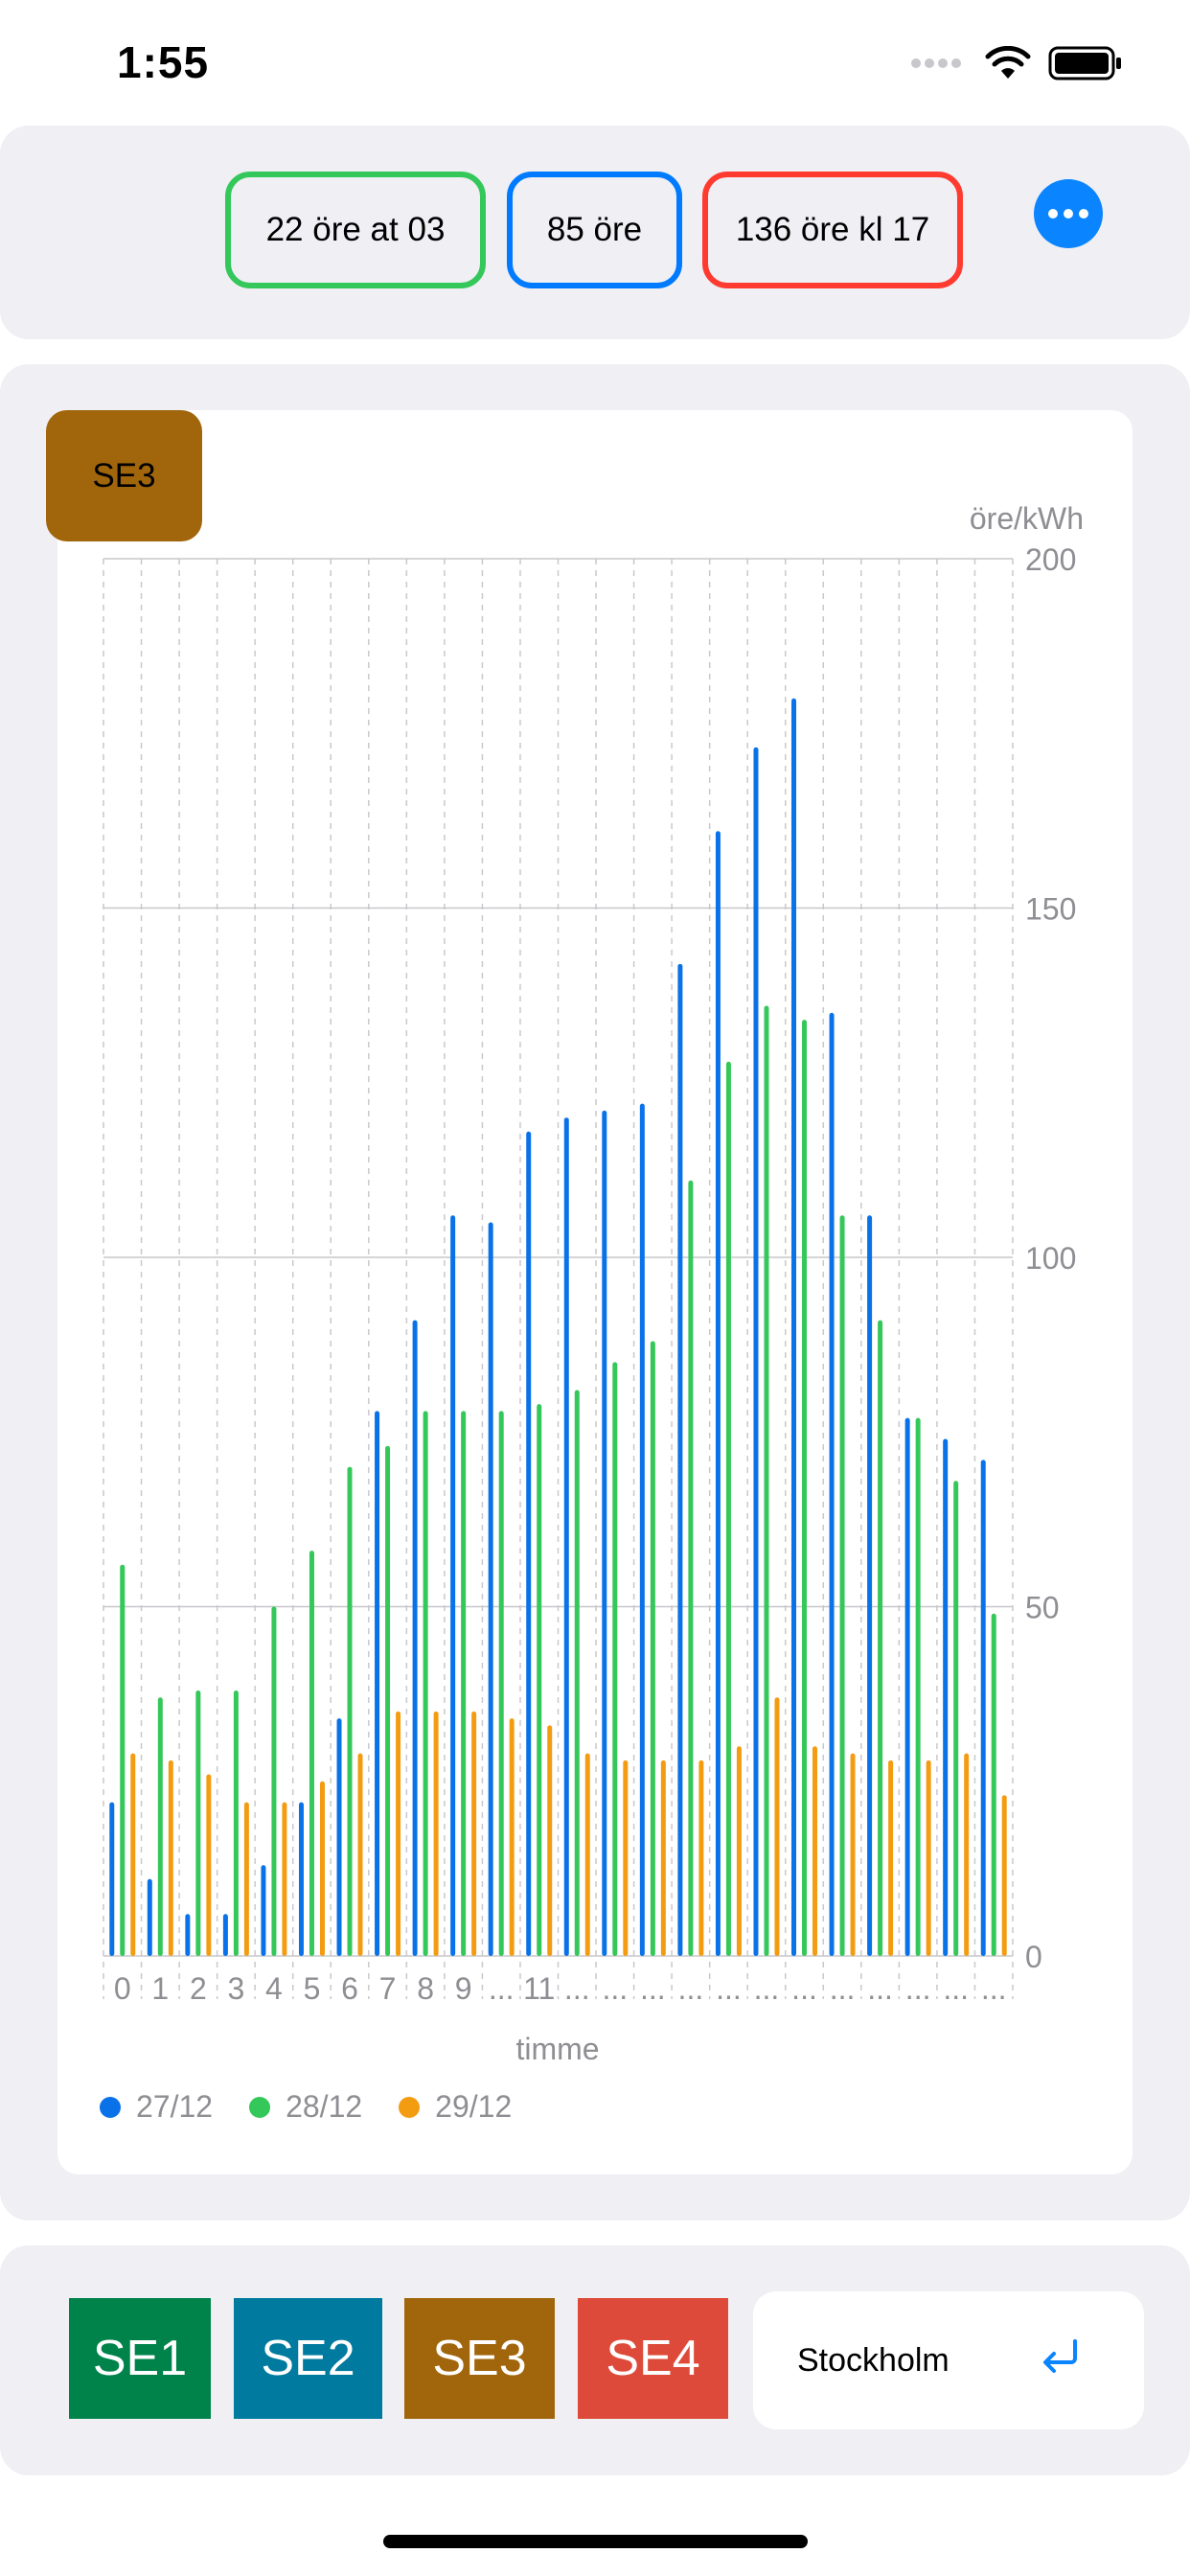  What do you see at coordinates (1027, 518) in the screenshot?
I see `y-axis-title: öre/kWh` at bounding box center [1027, 518].